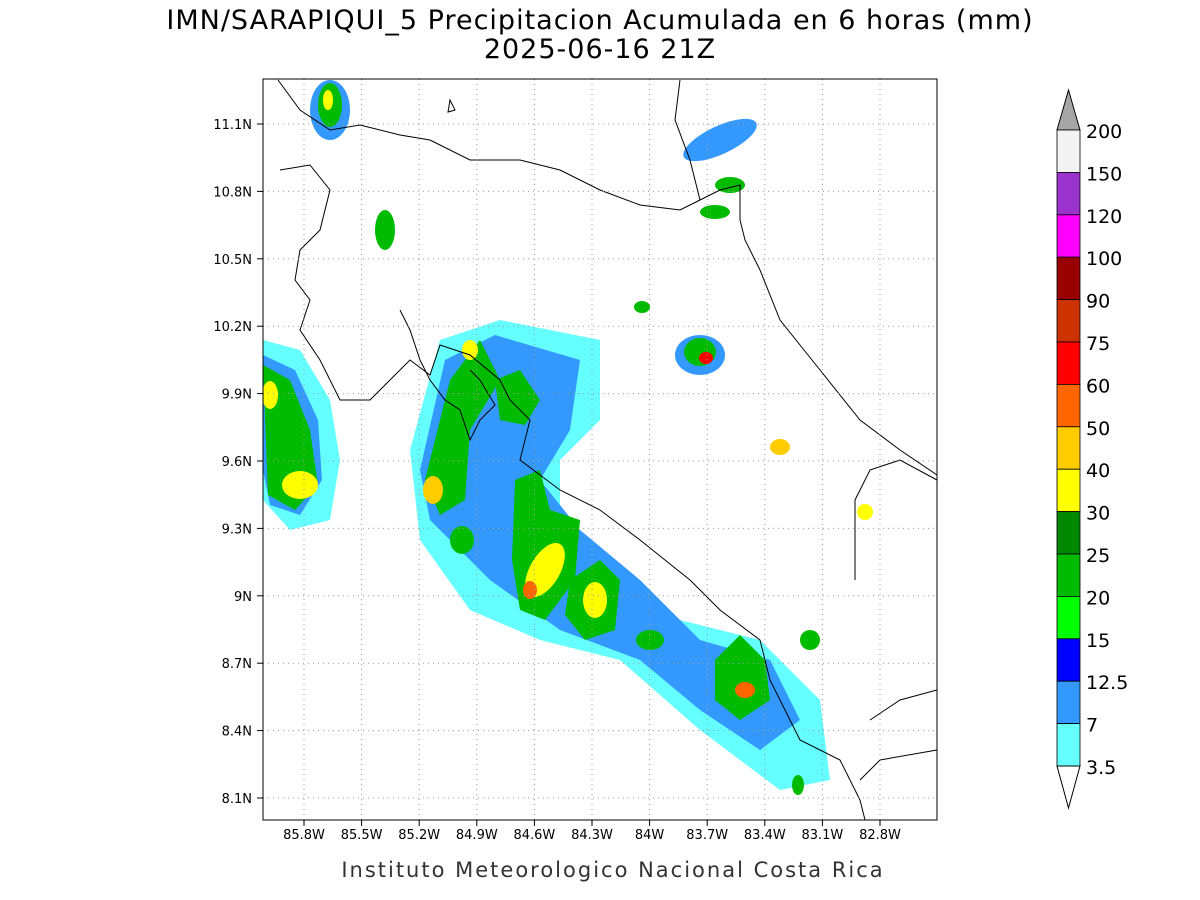  What do you see at coordinates (237, 732) in the screenshot?
I see `lat-label: 8.4N` at bounding box center [237, 732].